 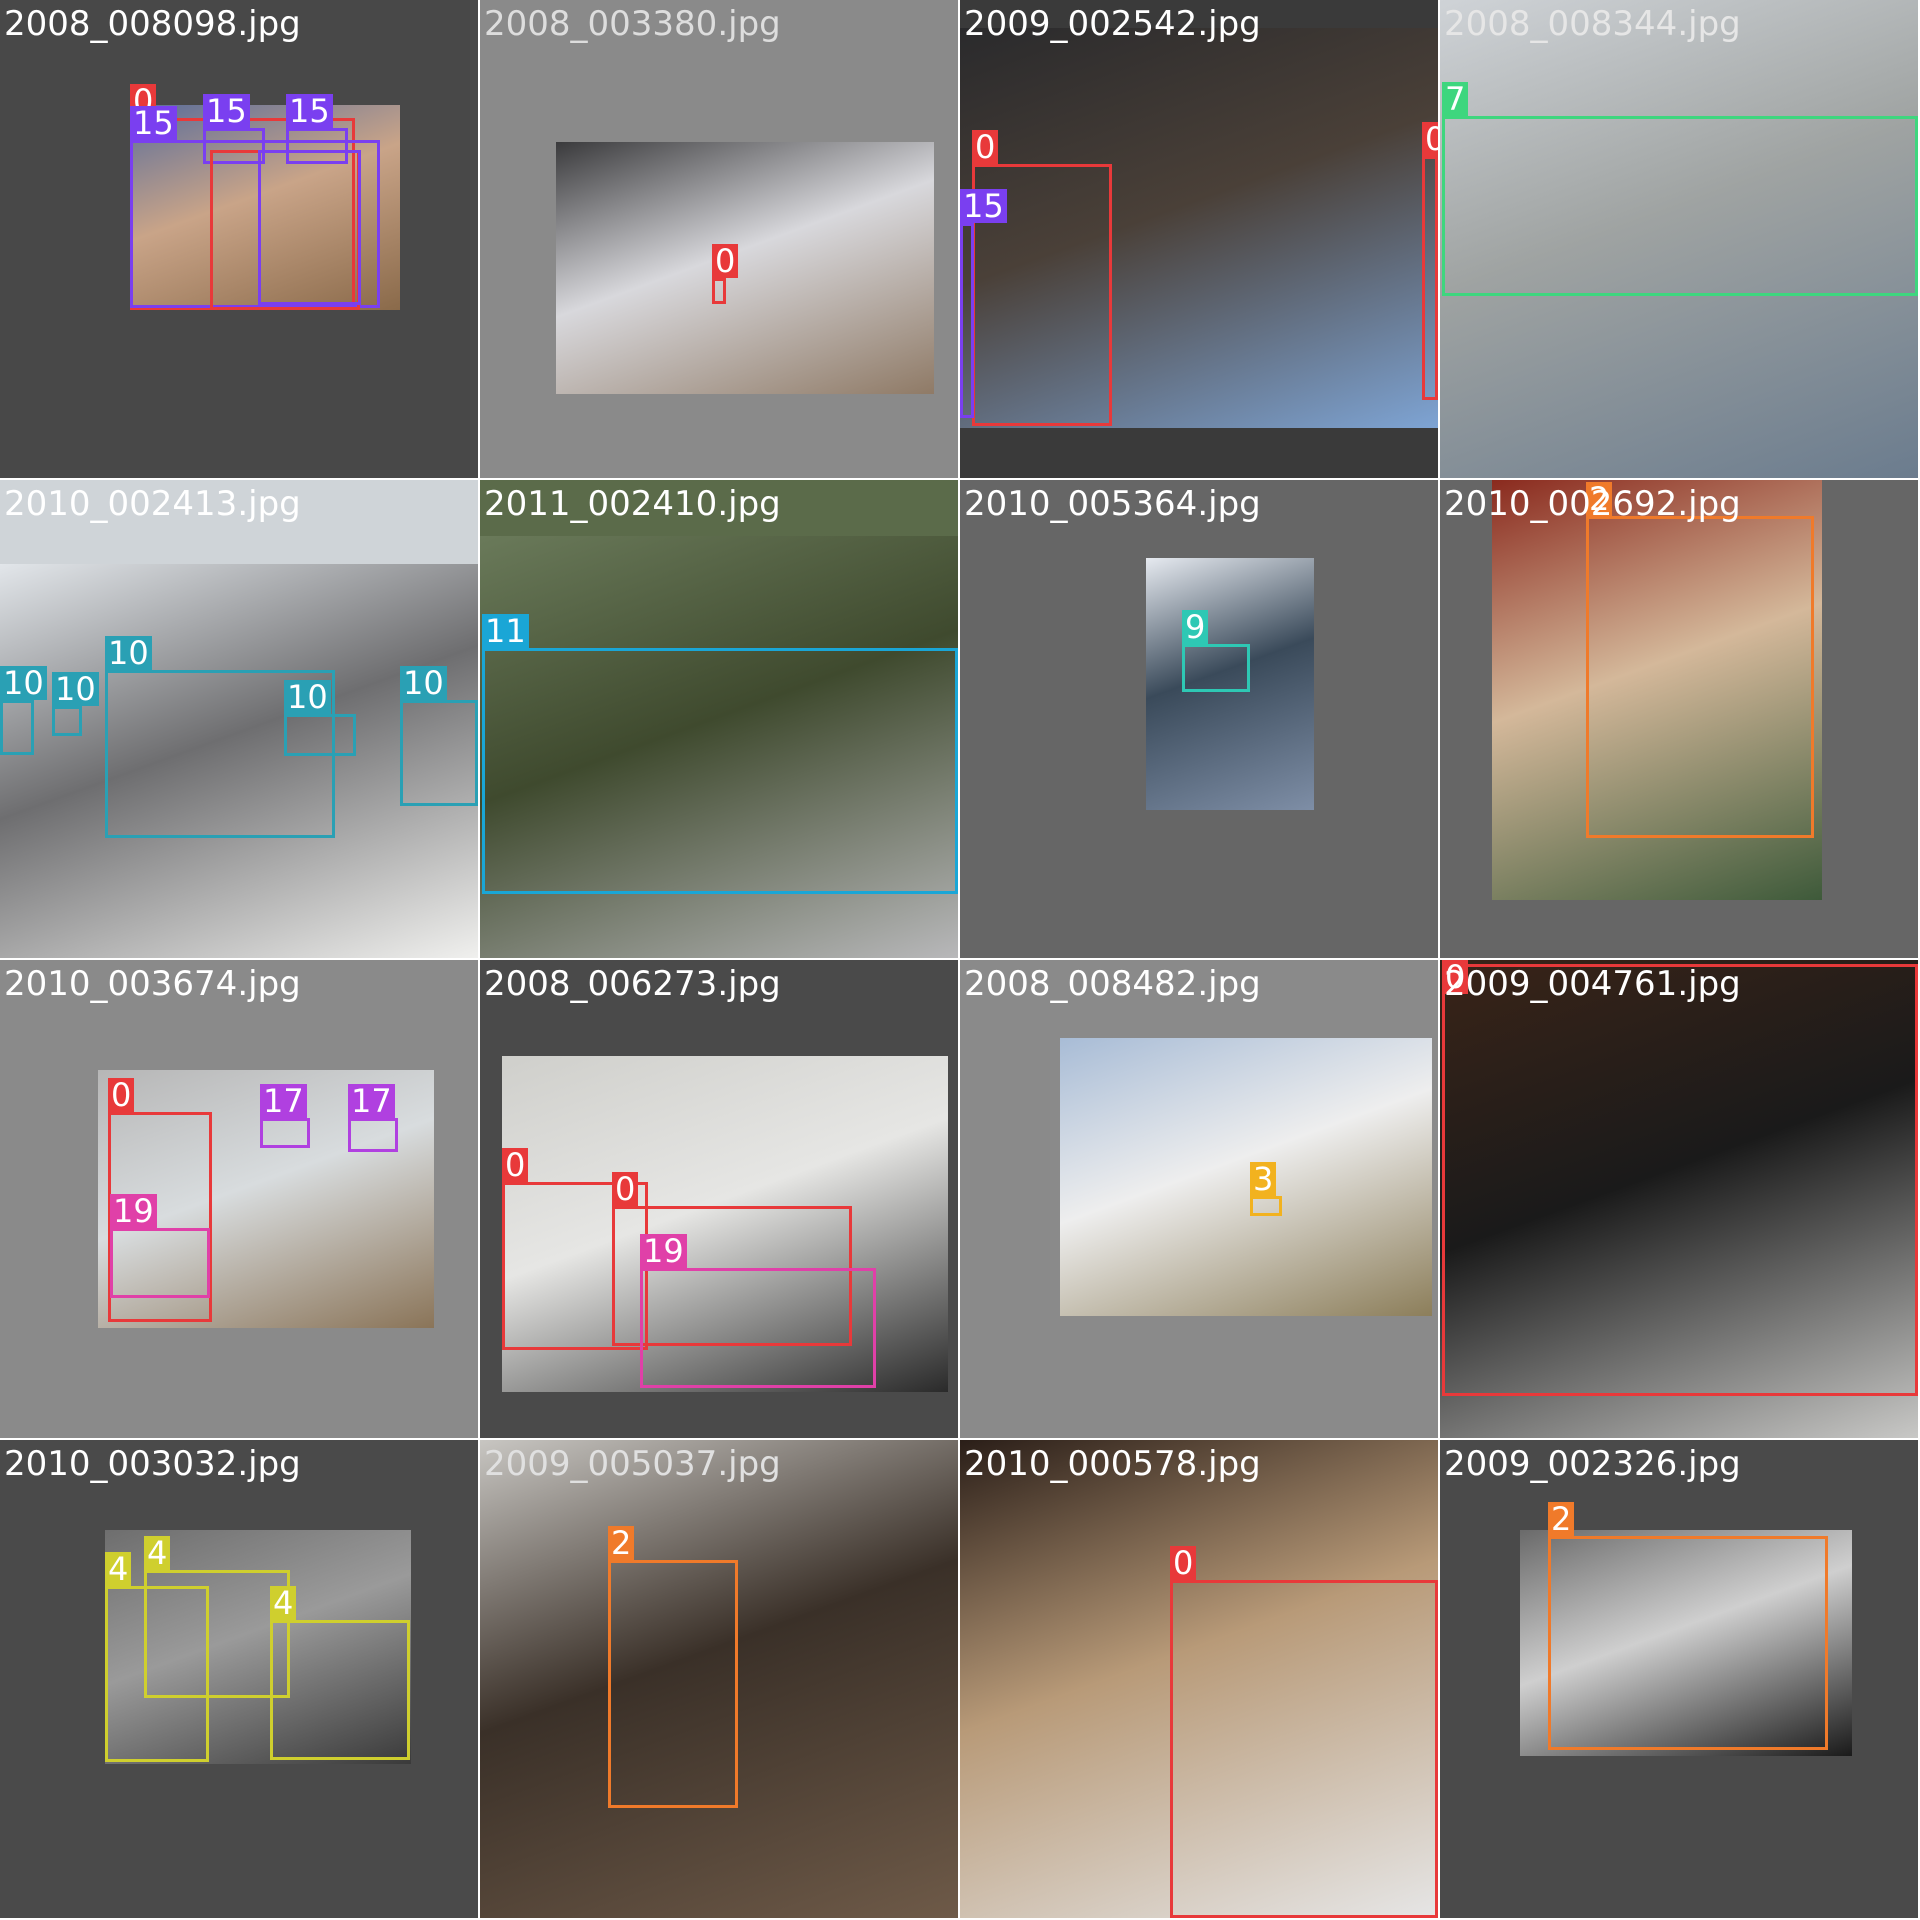 I want to click on image-tile: 0 19 17 17 2010_003674.jpg, so click(x=239, y=1199).